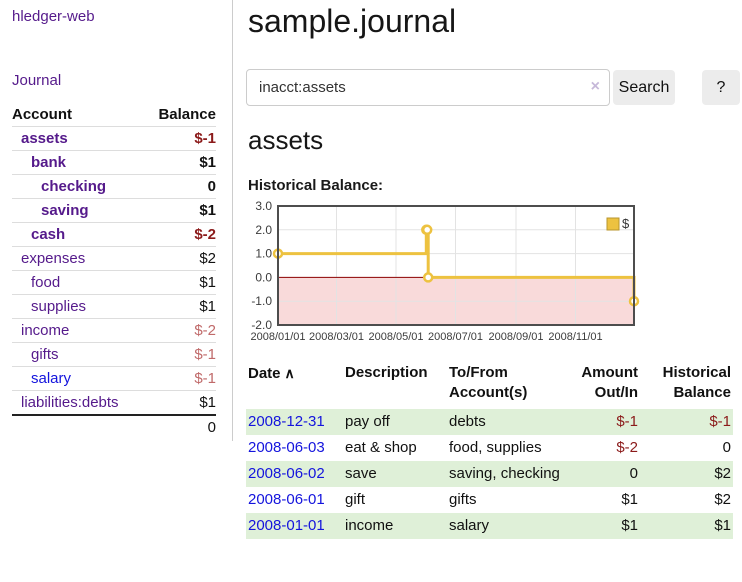 The image size is (742, 582). I want to click on account-link: supplies, so click(59, 306).